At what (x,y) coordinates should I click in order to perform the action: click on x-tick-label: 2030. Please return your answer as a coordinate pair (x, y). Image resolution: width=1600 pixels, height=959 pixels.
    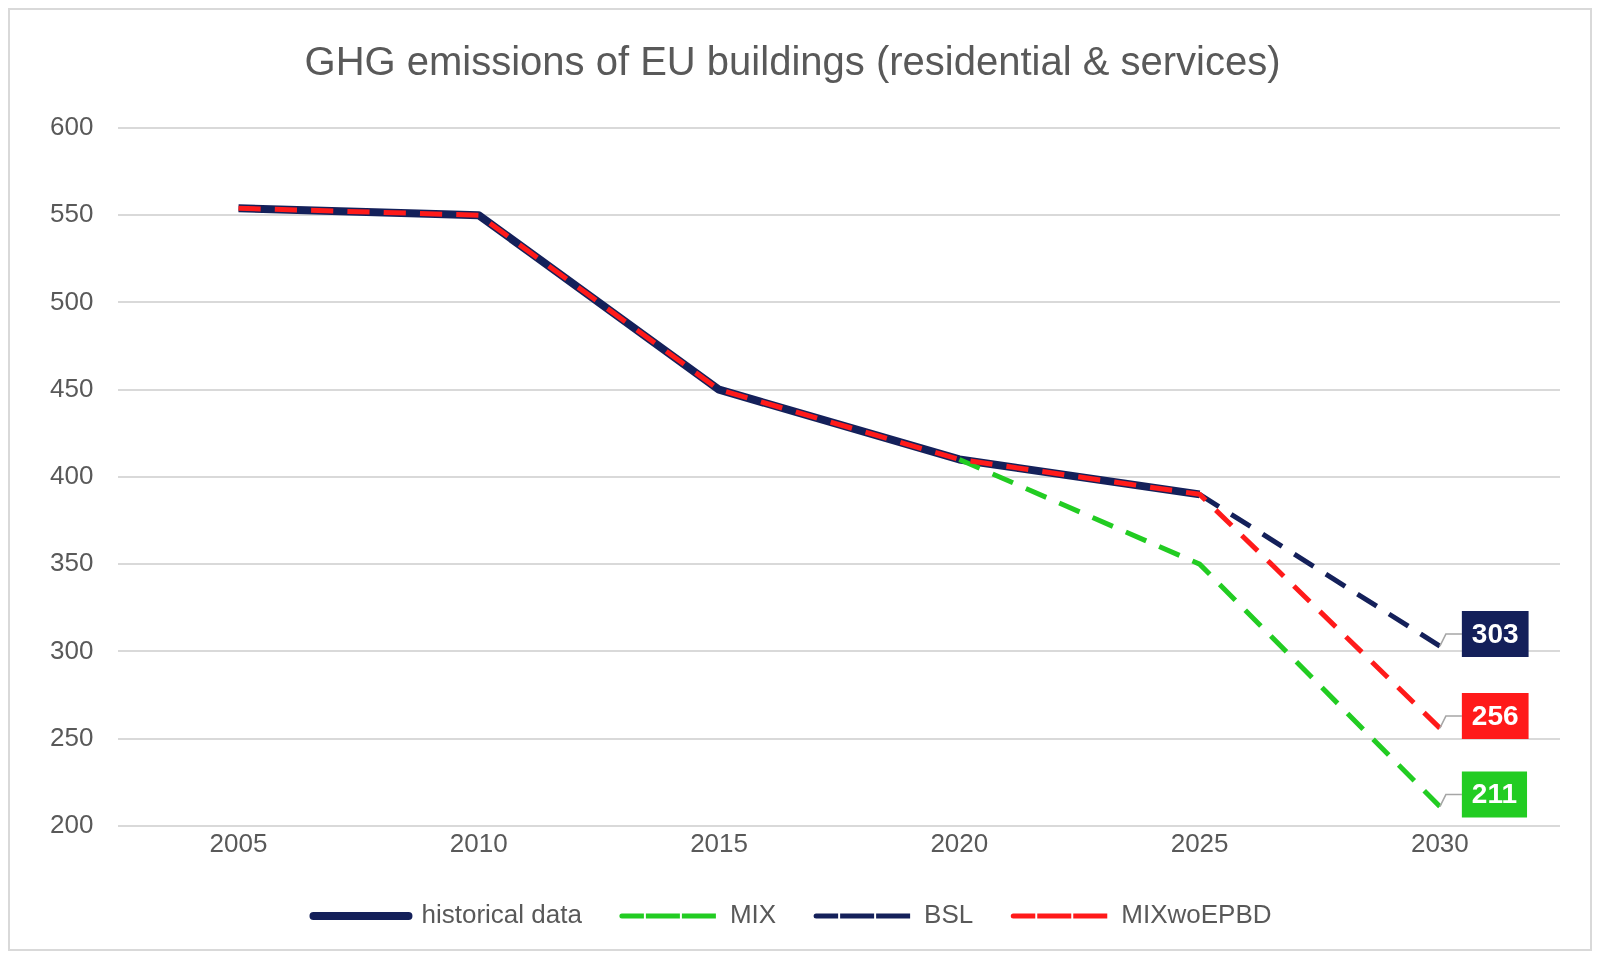
    Looking at the image, I should click on (1439, 842).